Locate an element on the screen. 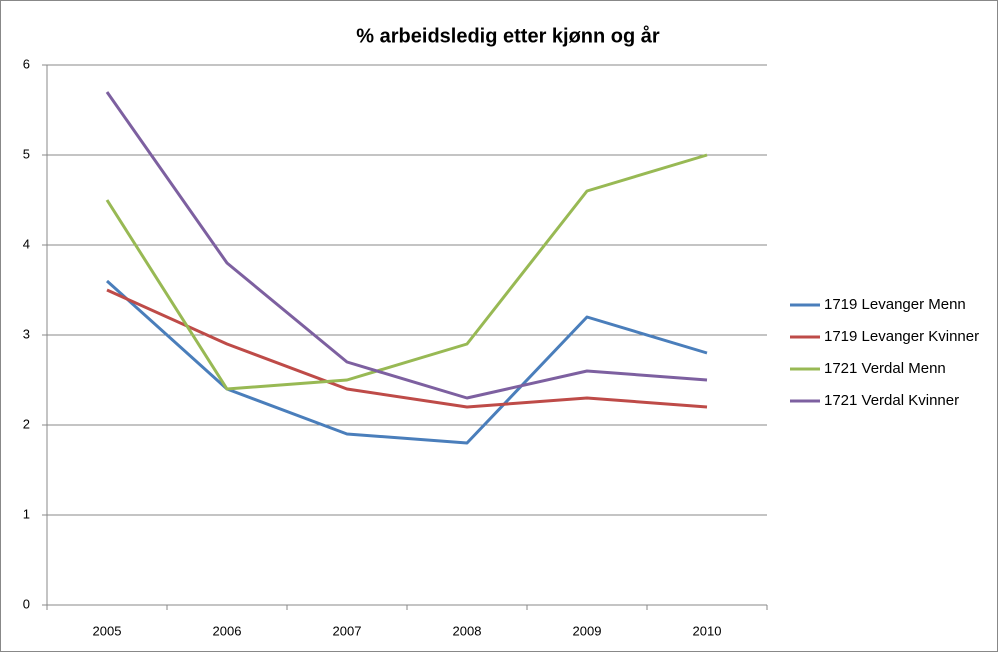 This screenshot has width=1000, height=654. y-tick-label: 6 is located at coordinates (26, 63).